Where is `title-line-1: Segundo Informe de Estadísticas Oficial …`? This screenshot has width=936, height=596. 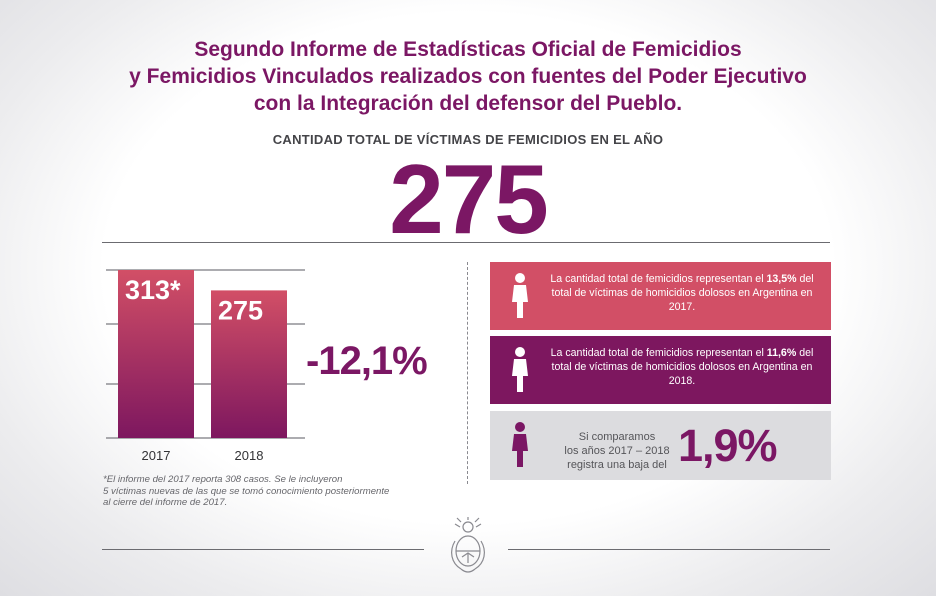 title-line-1: Segundo Informe de Estadísticas Oficial … is located at coordinates (468, 49).